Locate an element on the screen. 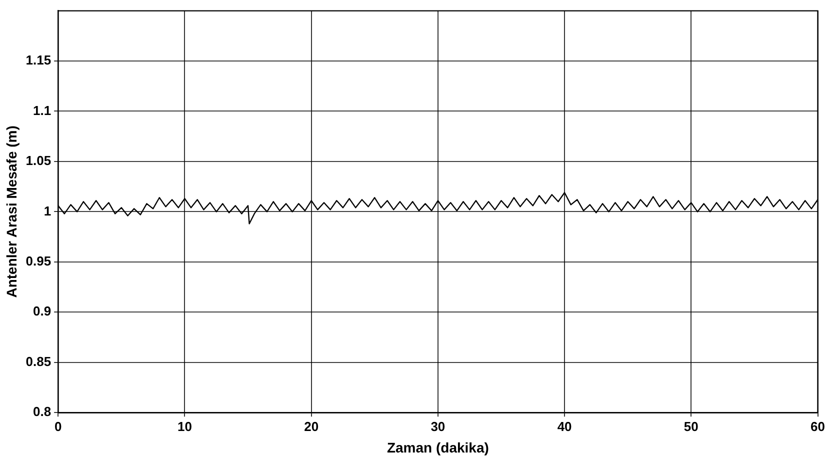 This screenshot has width=828, height=459. x-tick-label: 40 is located at coordinates (564, 426).